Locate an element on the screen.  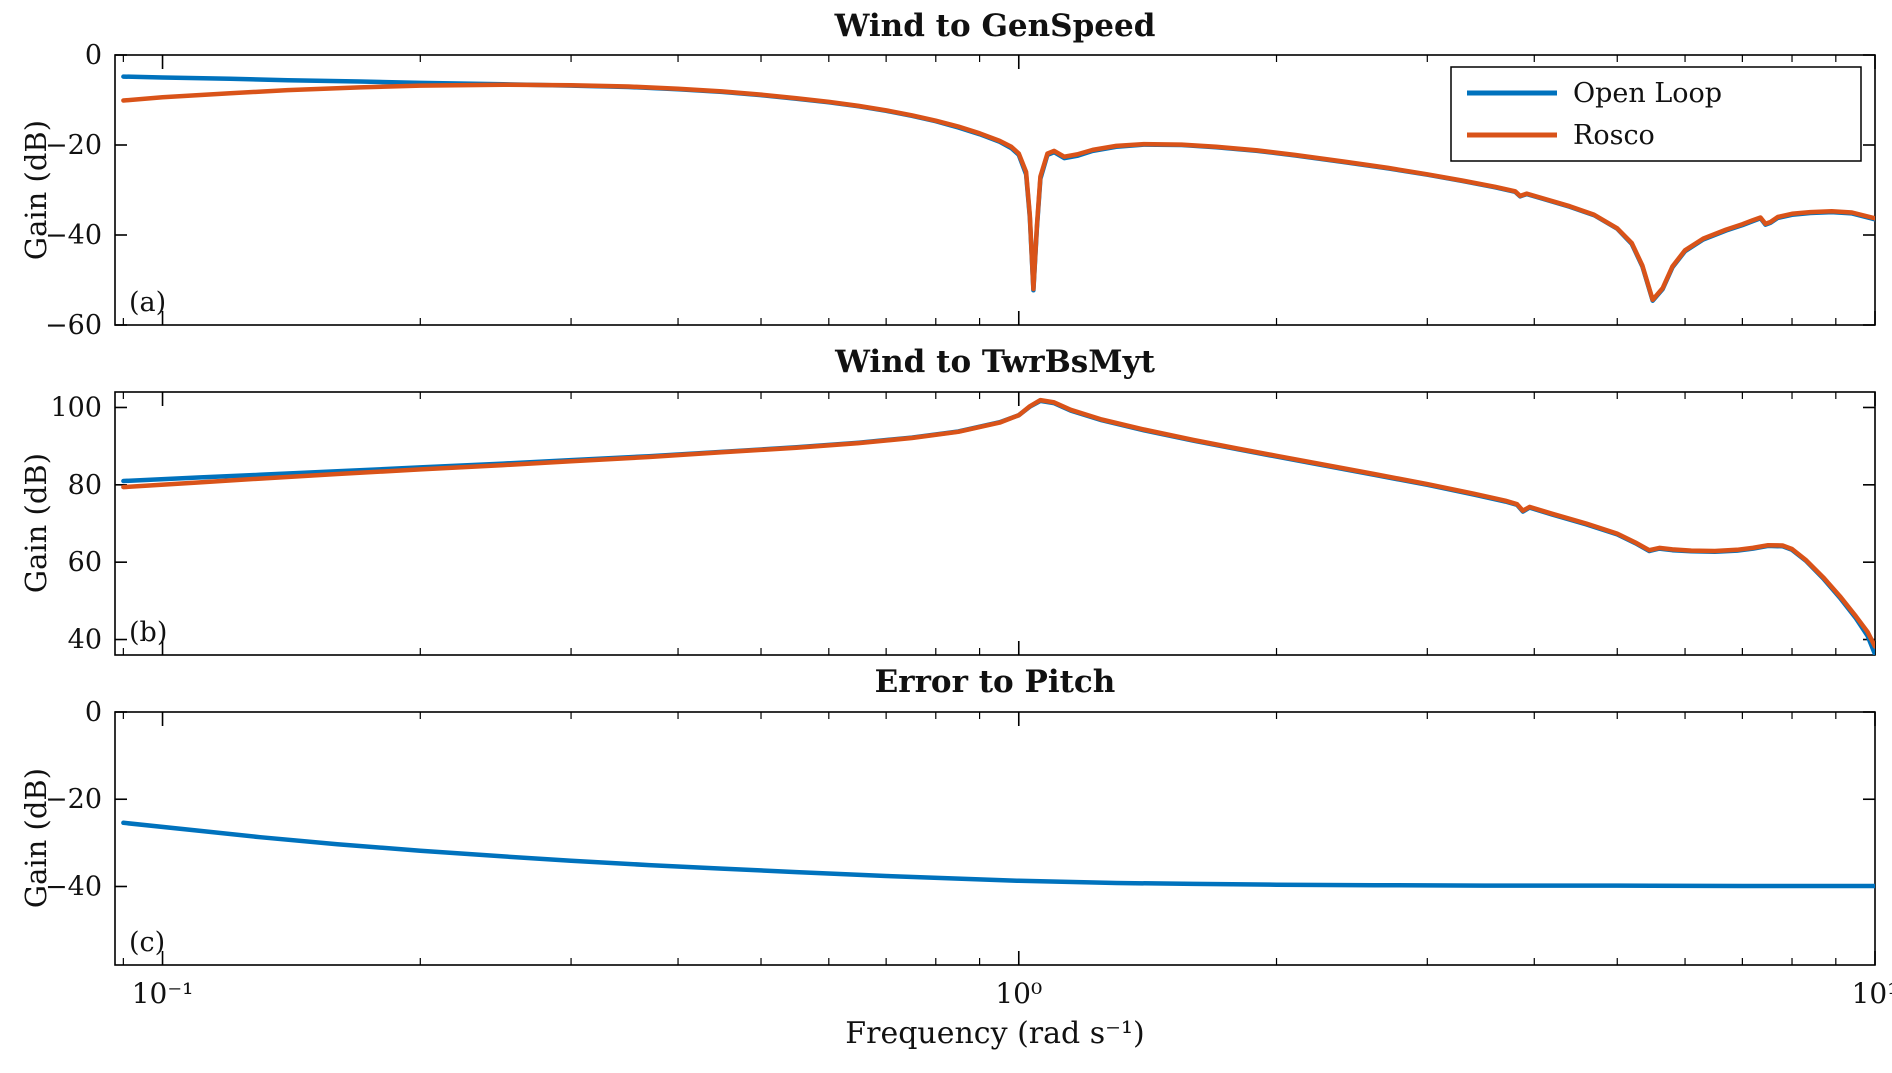
x-tick-label: 10⁻¹ is located at coordinates (163, 993).